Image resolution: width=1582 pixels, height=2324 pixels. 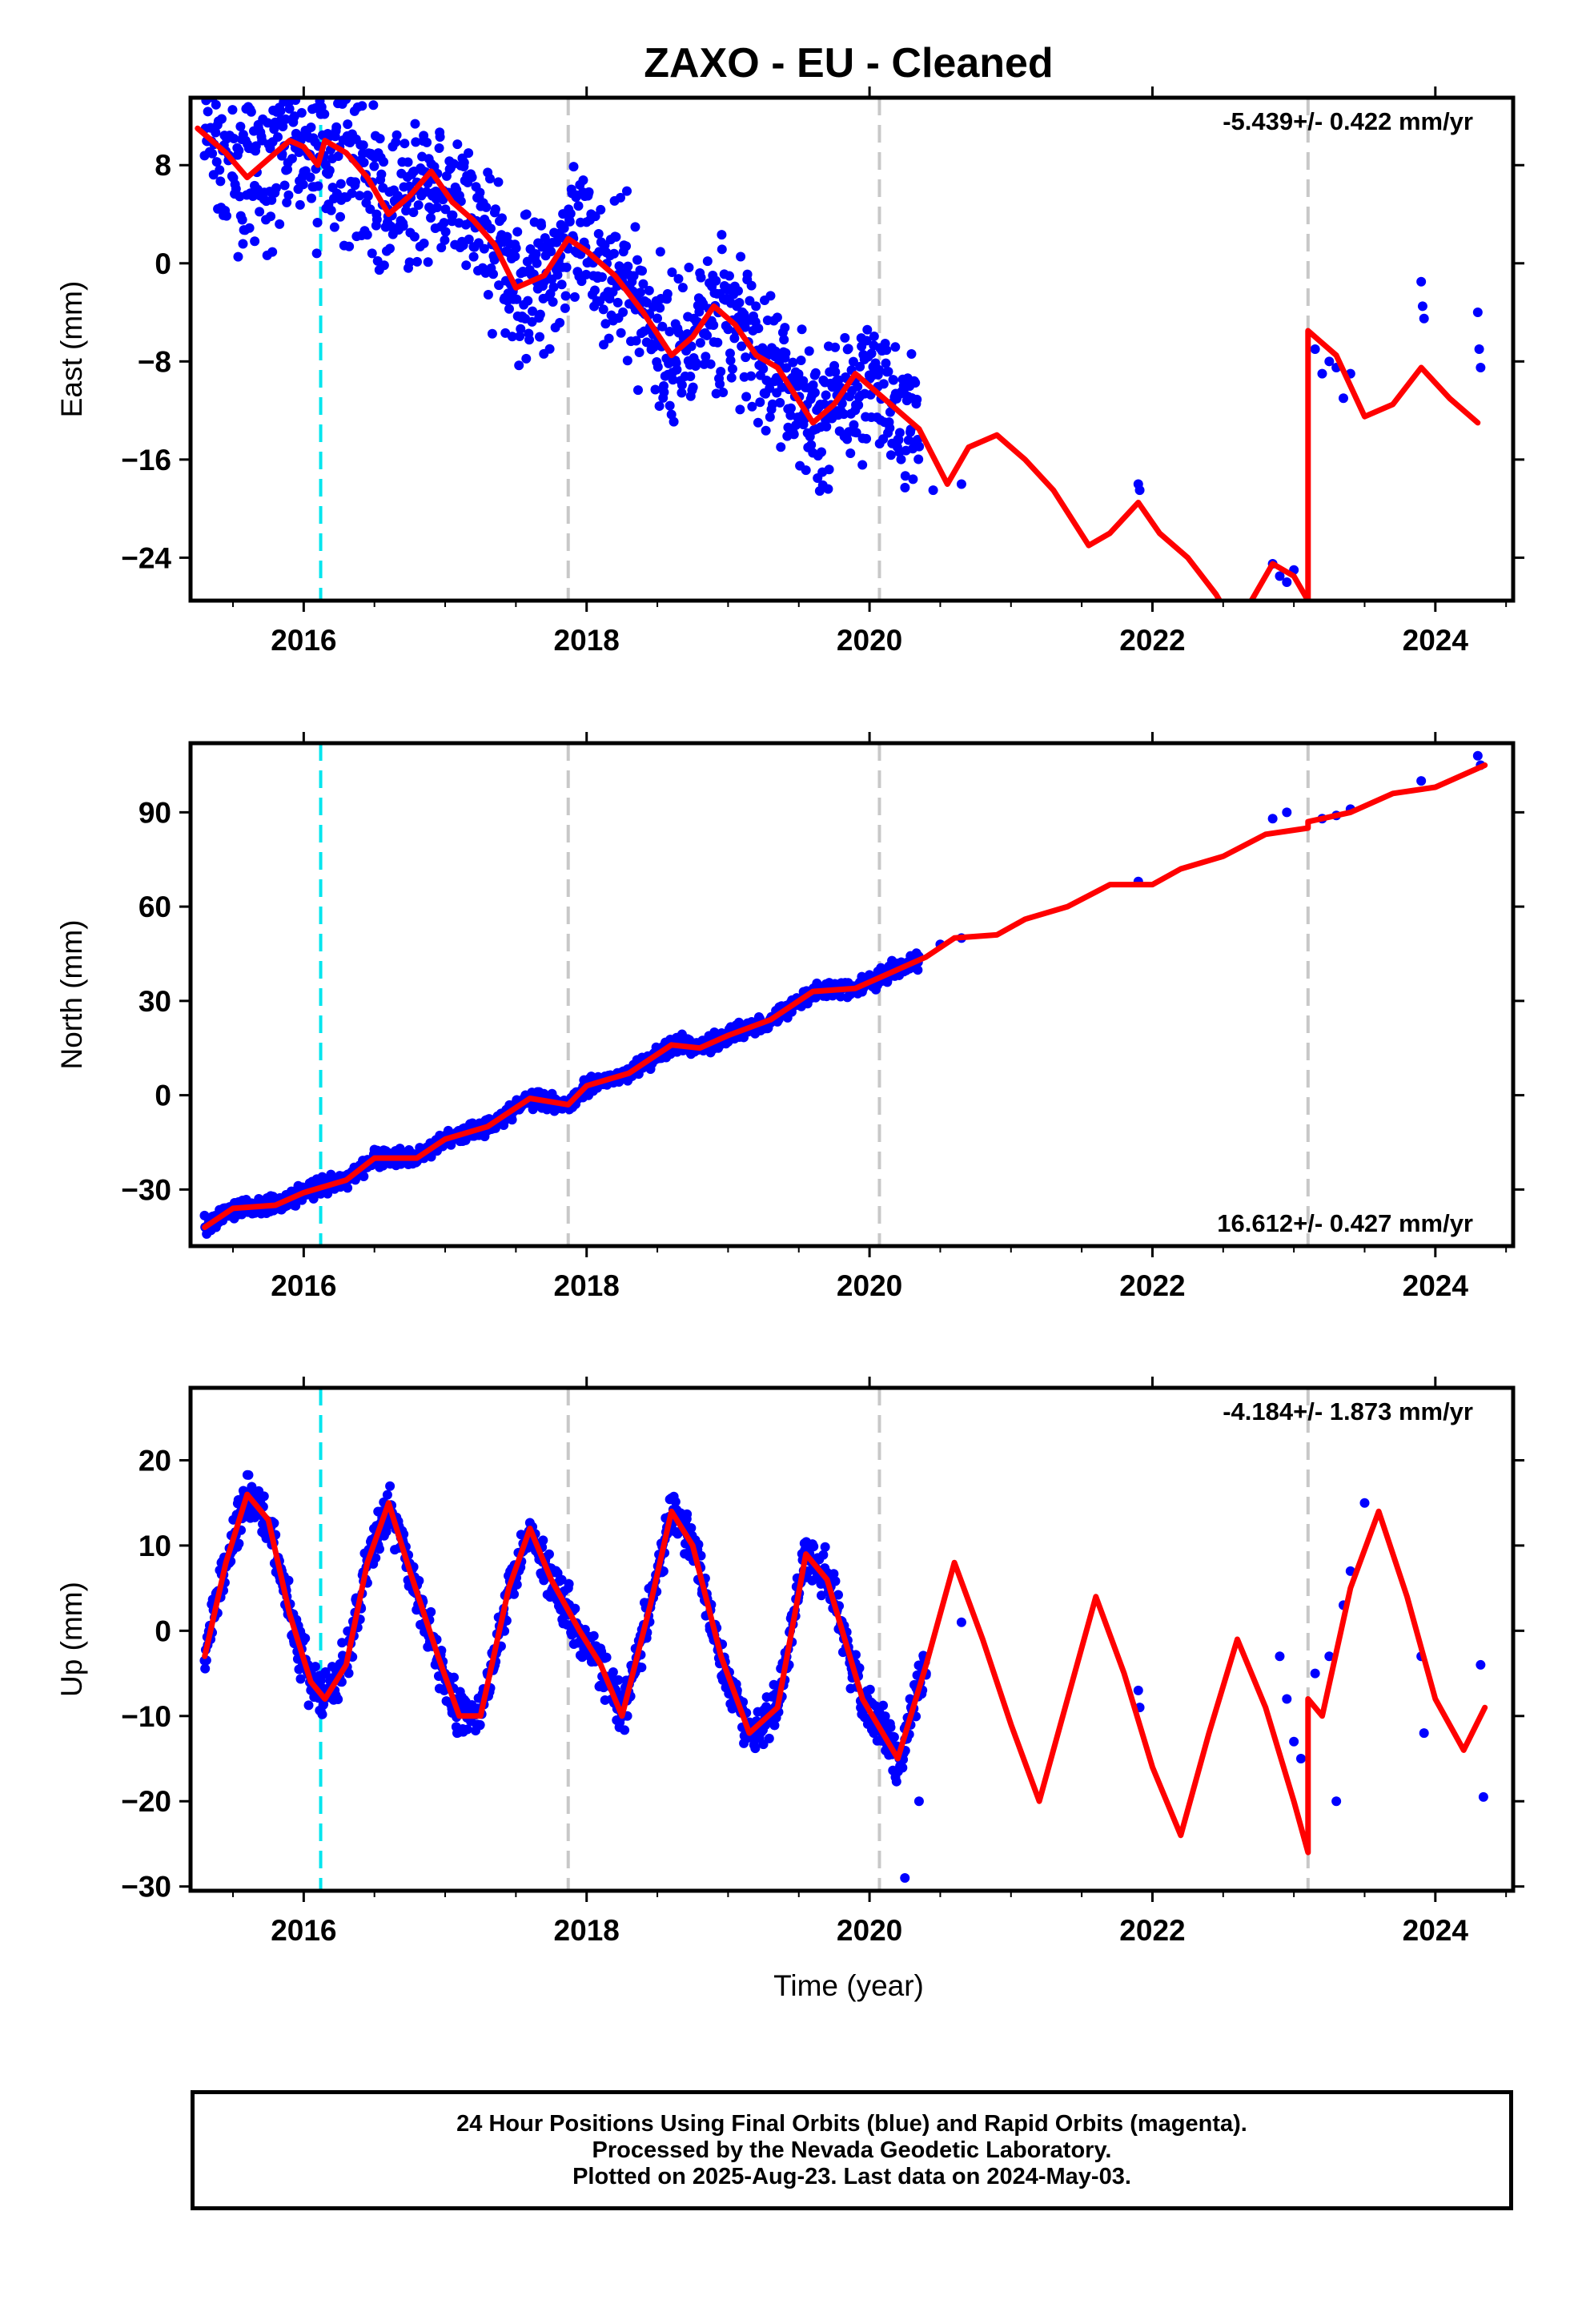 What do you see at coordinates (71, 1639) in the screenshot?
I see `up-y-axis-label: Up (mm)` at bounding box center [71, 1639].